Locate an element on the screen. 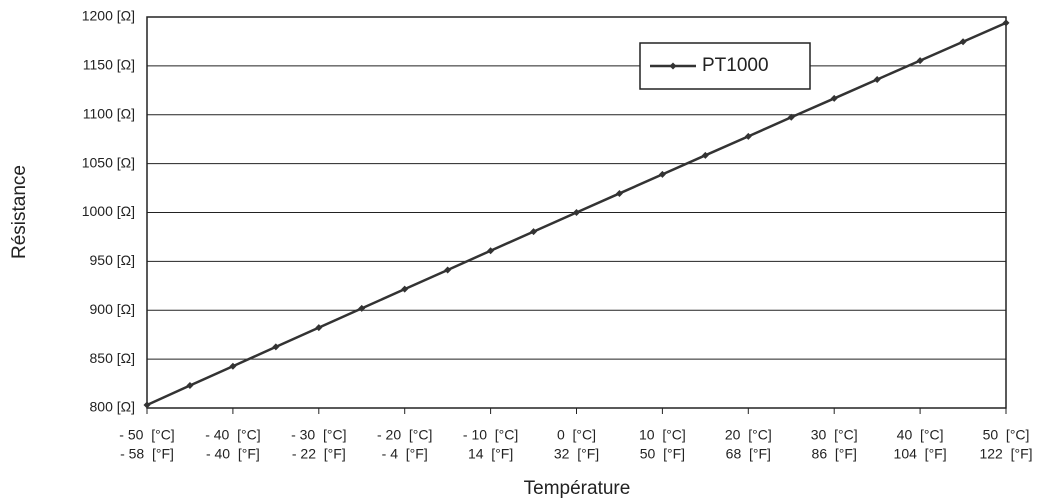 The width and height of the screenshot is (1040, 501). x-tick-label: 10 [°C] is located at coordinates (662, 435).